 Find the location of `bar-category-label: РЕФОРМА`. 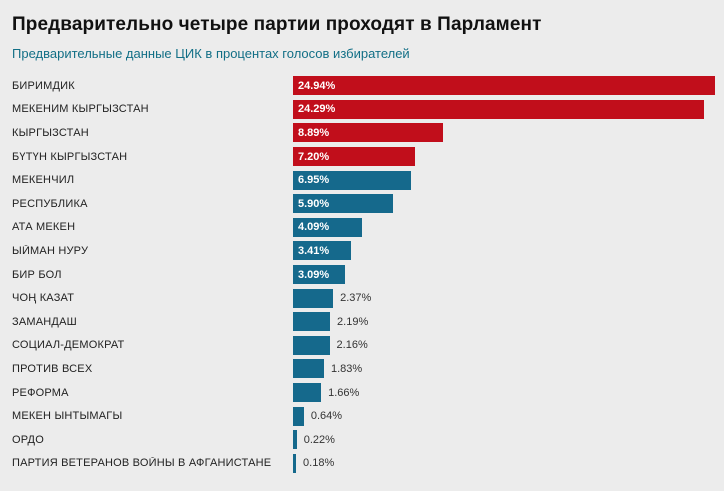

bar-category-label: РЕФОРМА is located at coordinates (40, 392).